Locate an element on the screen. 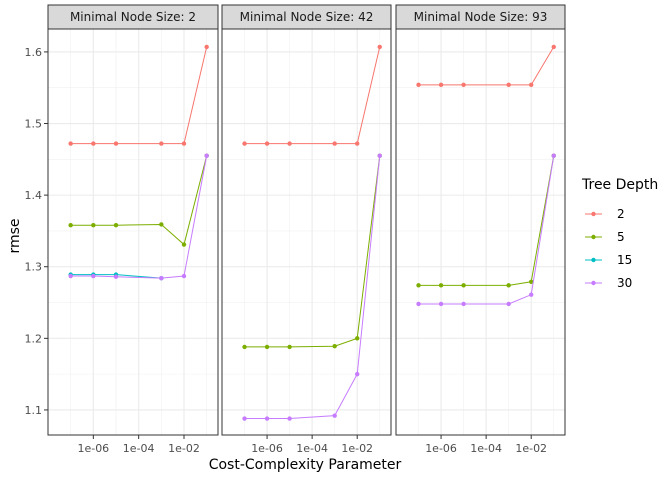 Image resolution: width=672 pixels, height=480 pixels. legend-label: 30 is located at coordinates (624, 283).